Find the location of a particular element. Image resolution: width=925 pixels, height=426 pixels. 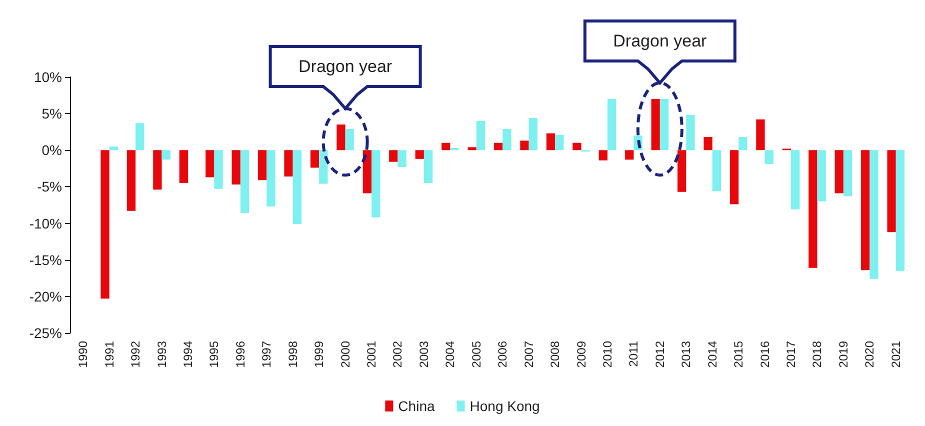

x-tick-label: 2018 is located at coordinates (817, 354).